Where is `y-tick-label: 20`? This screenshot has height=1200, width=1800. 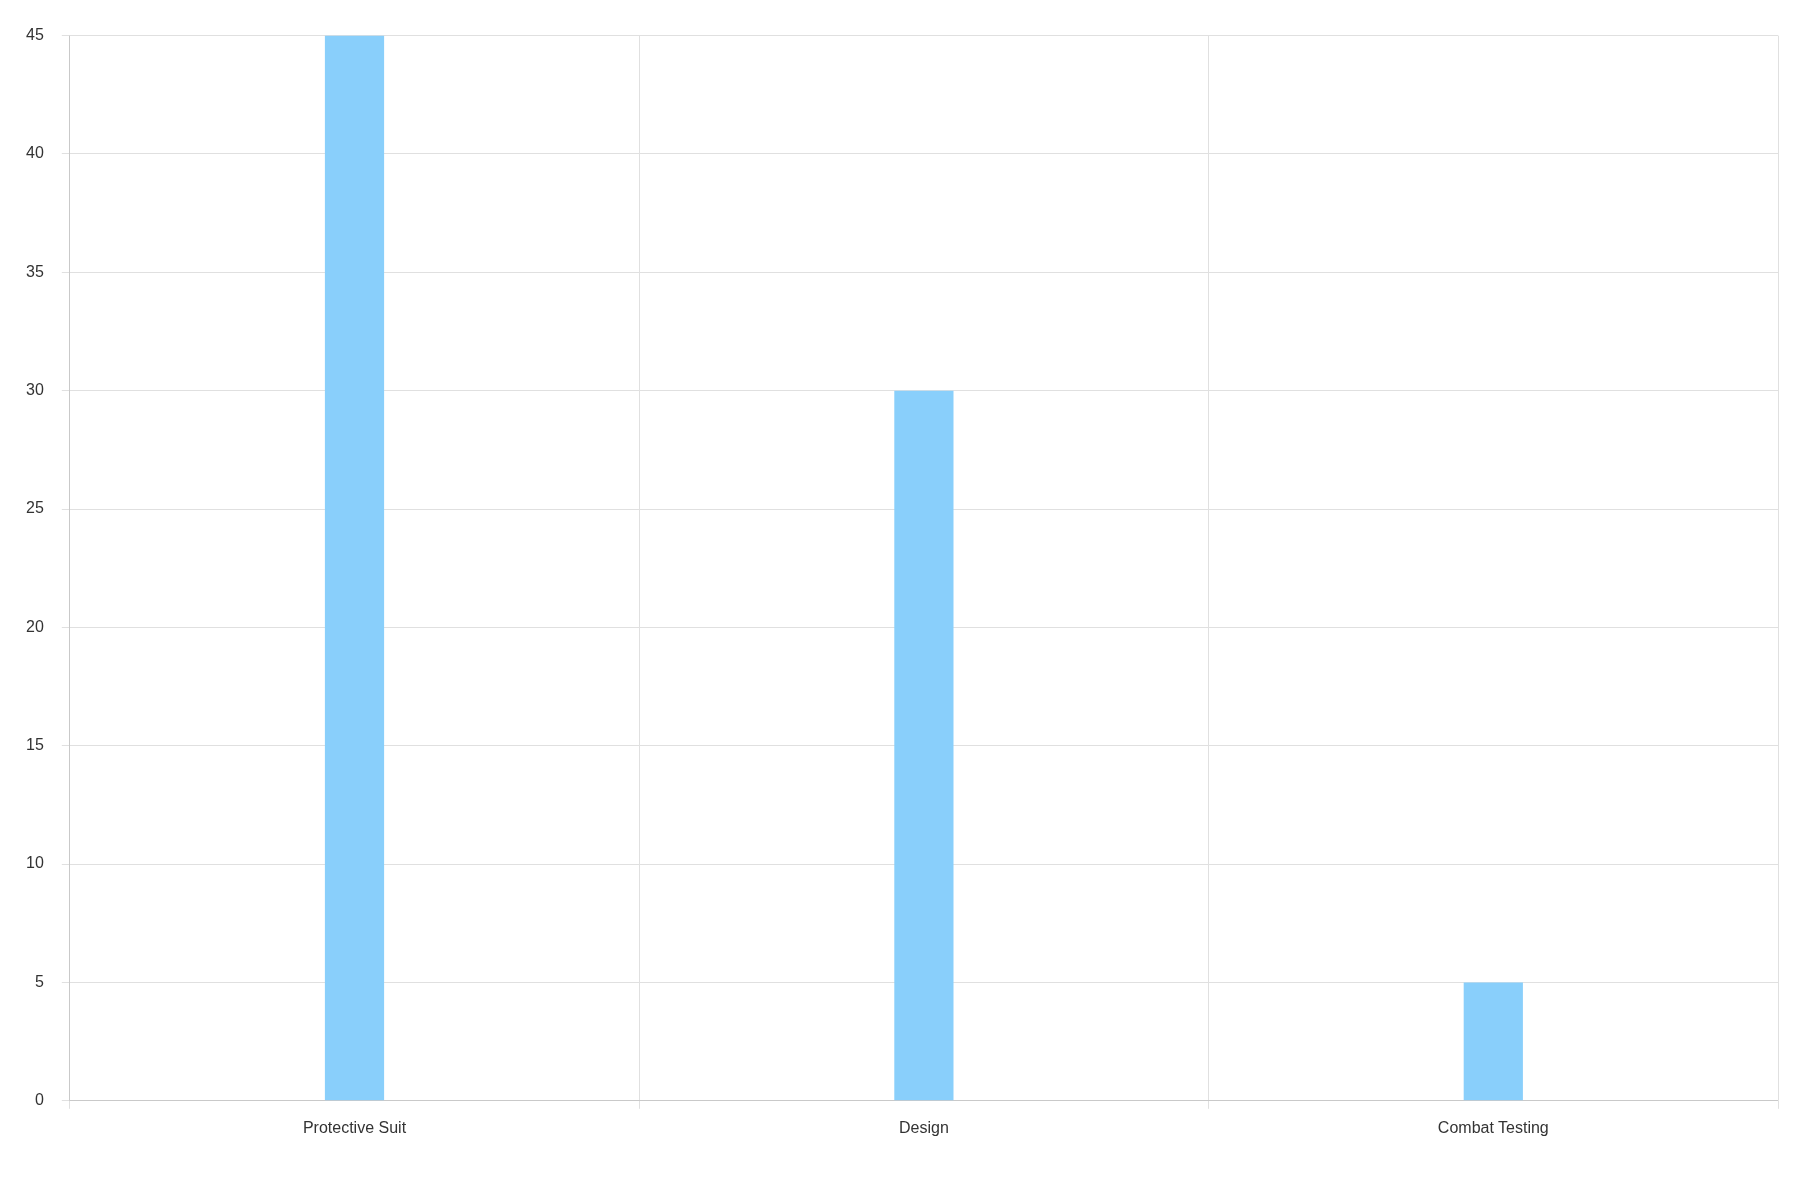
y-tick-label: 20 is located at coordinates (35, 626).